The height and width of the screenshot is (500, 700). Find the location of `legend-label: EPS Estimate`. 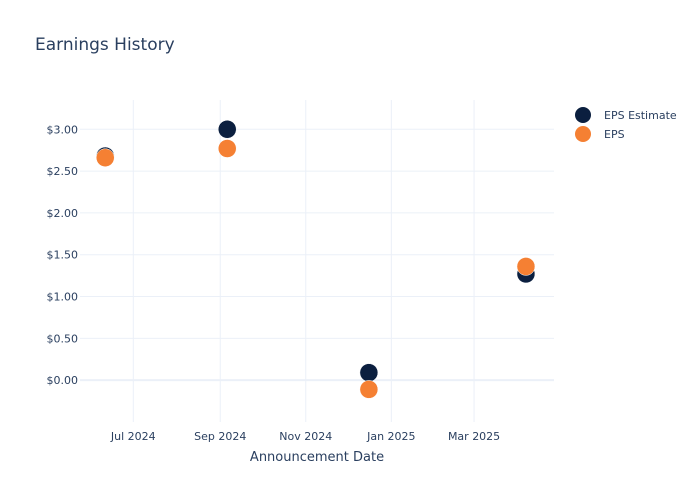

legend-label: EPS Estimate is located at coordinates (640, 115).